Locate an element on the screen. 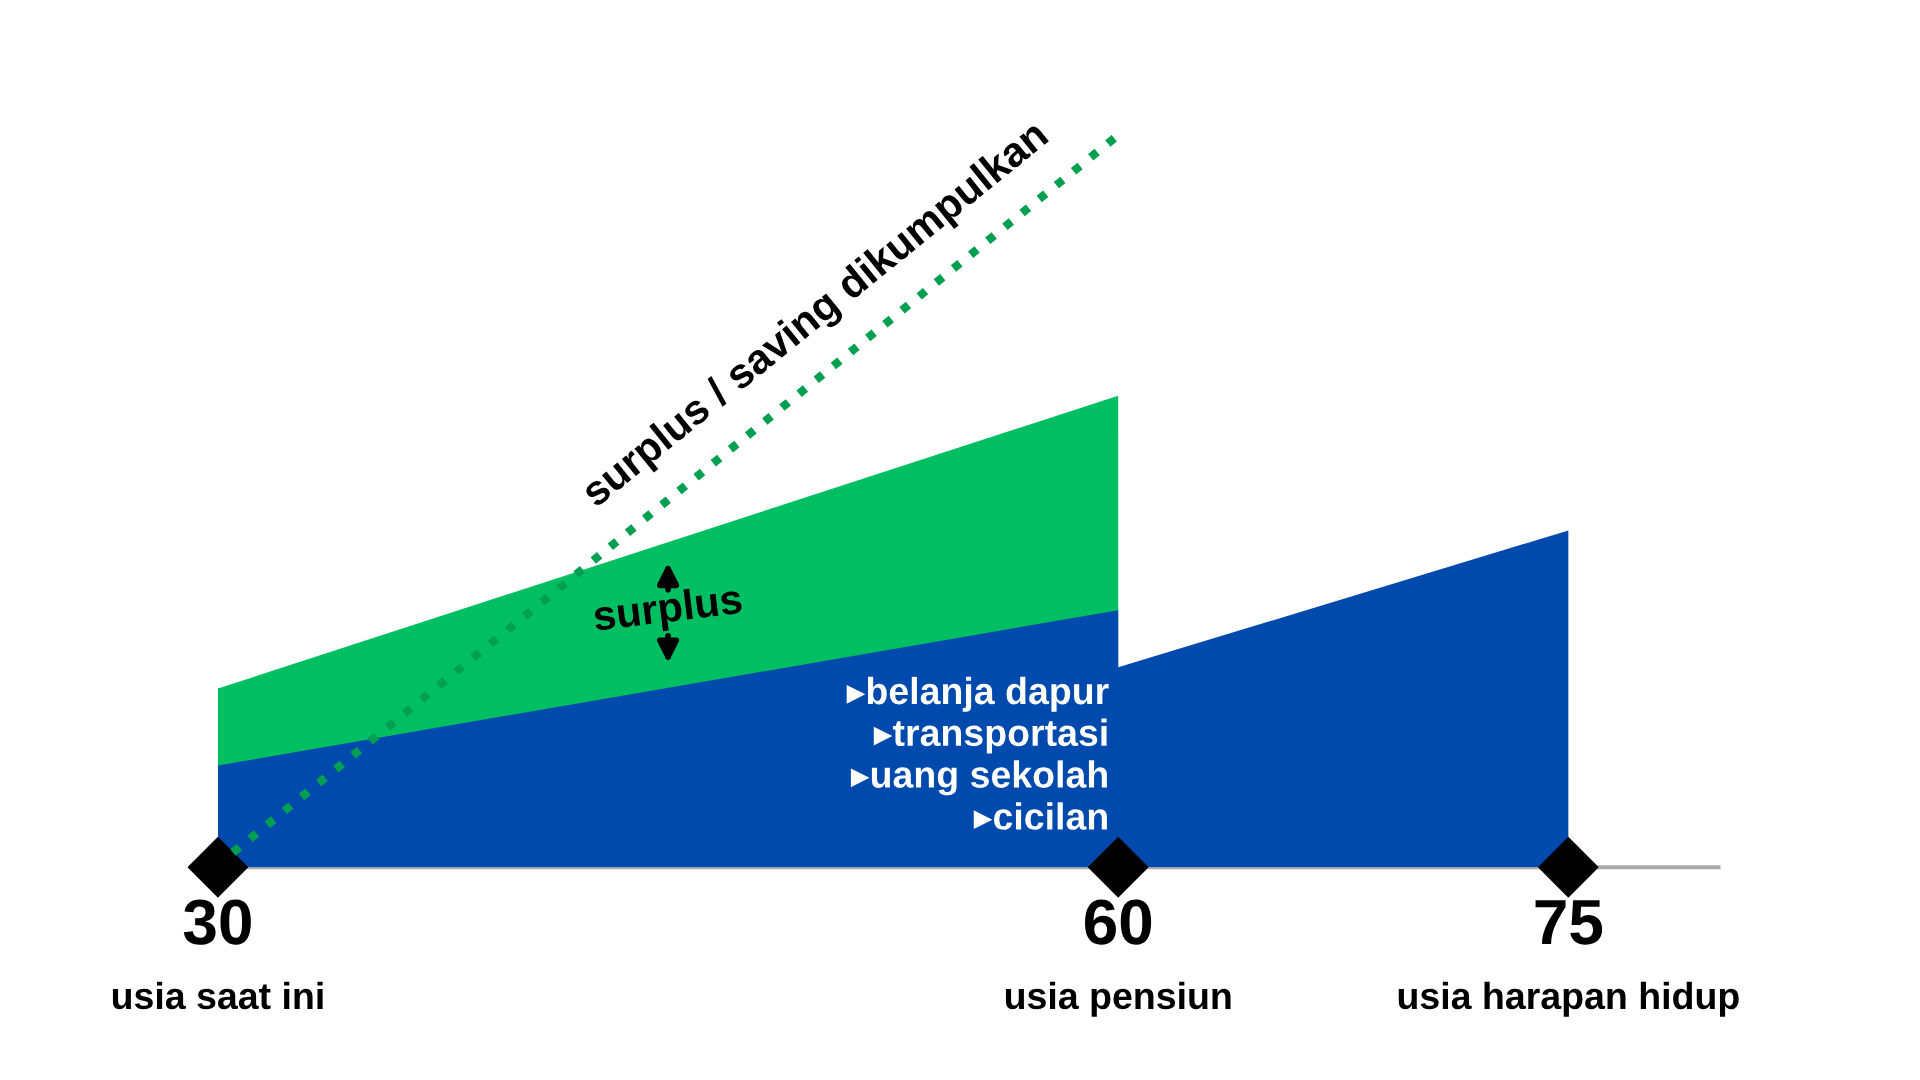  text: usia saat ini is located at coordinates (217, 995).